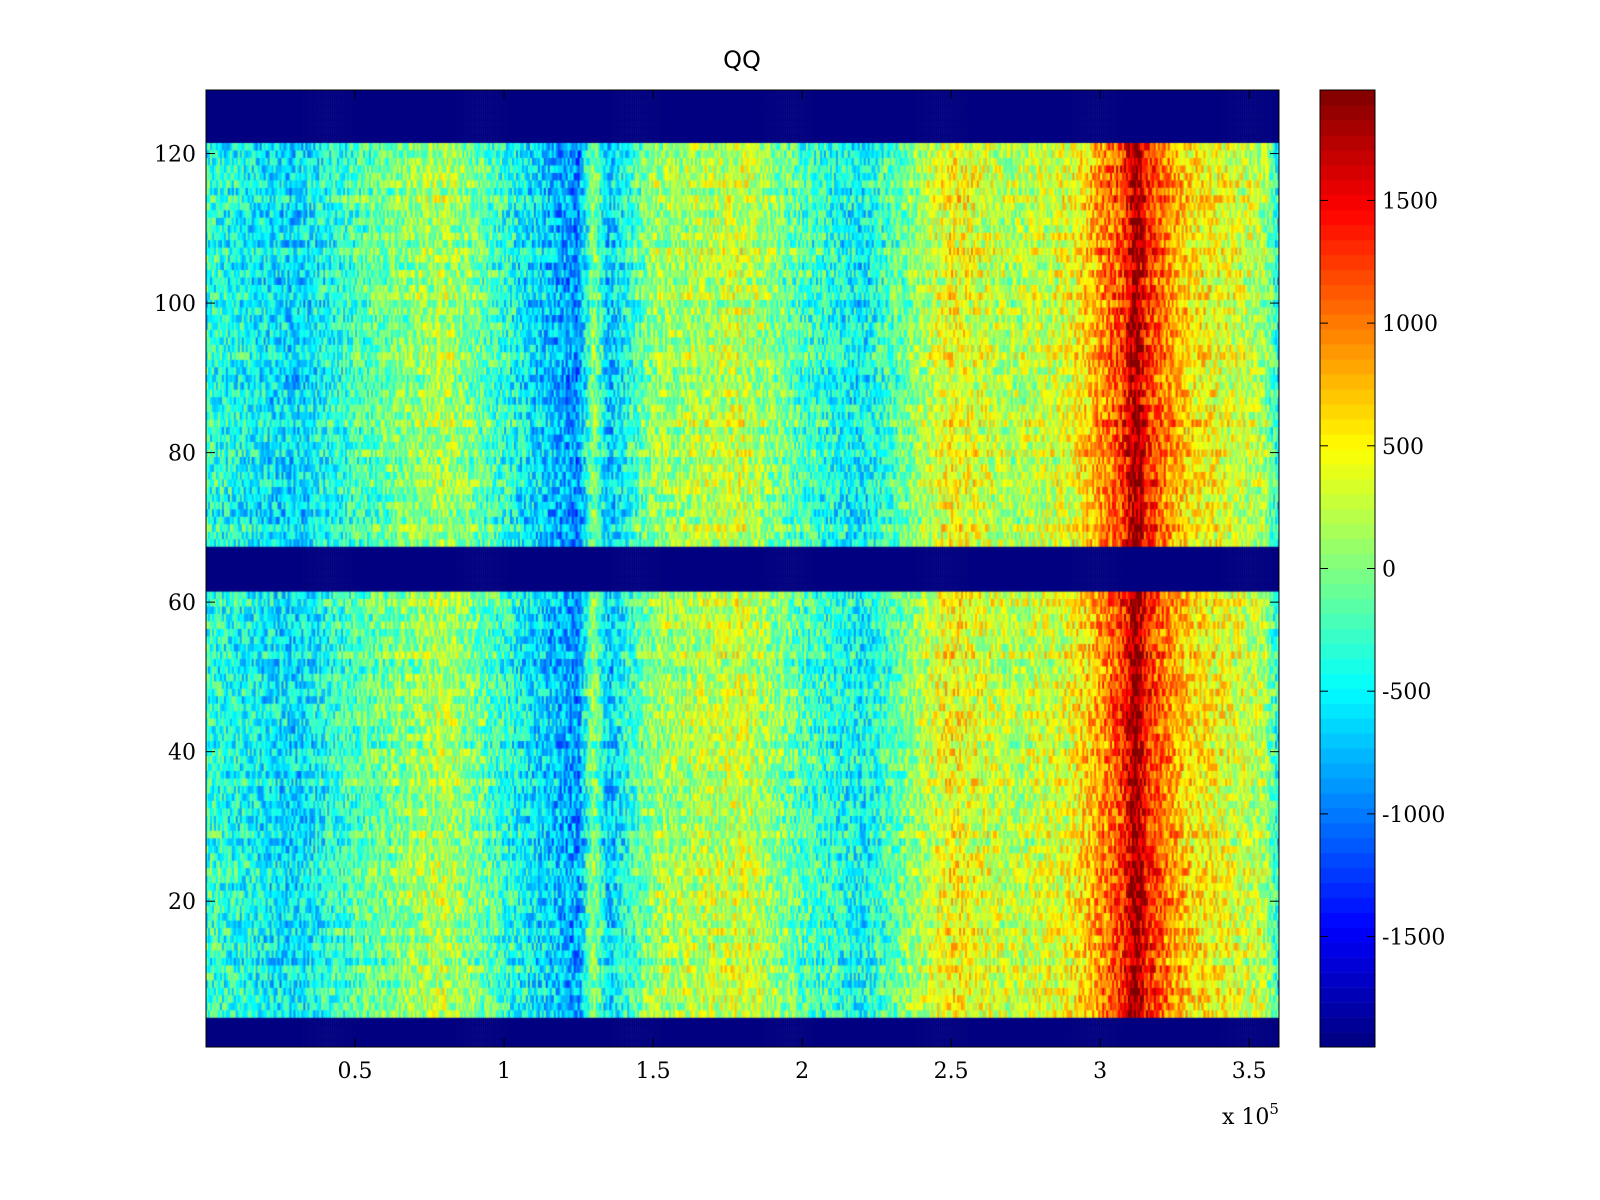 This screenshot has width=1600, height=1200. I want to click on colorbar-tick-label: -1000, so click(1413, 815).